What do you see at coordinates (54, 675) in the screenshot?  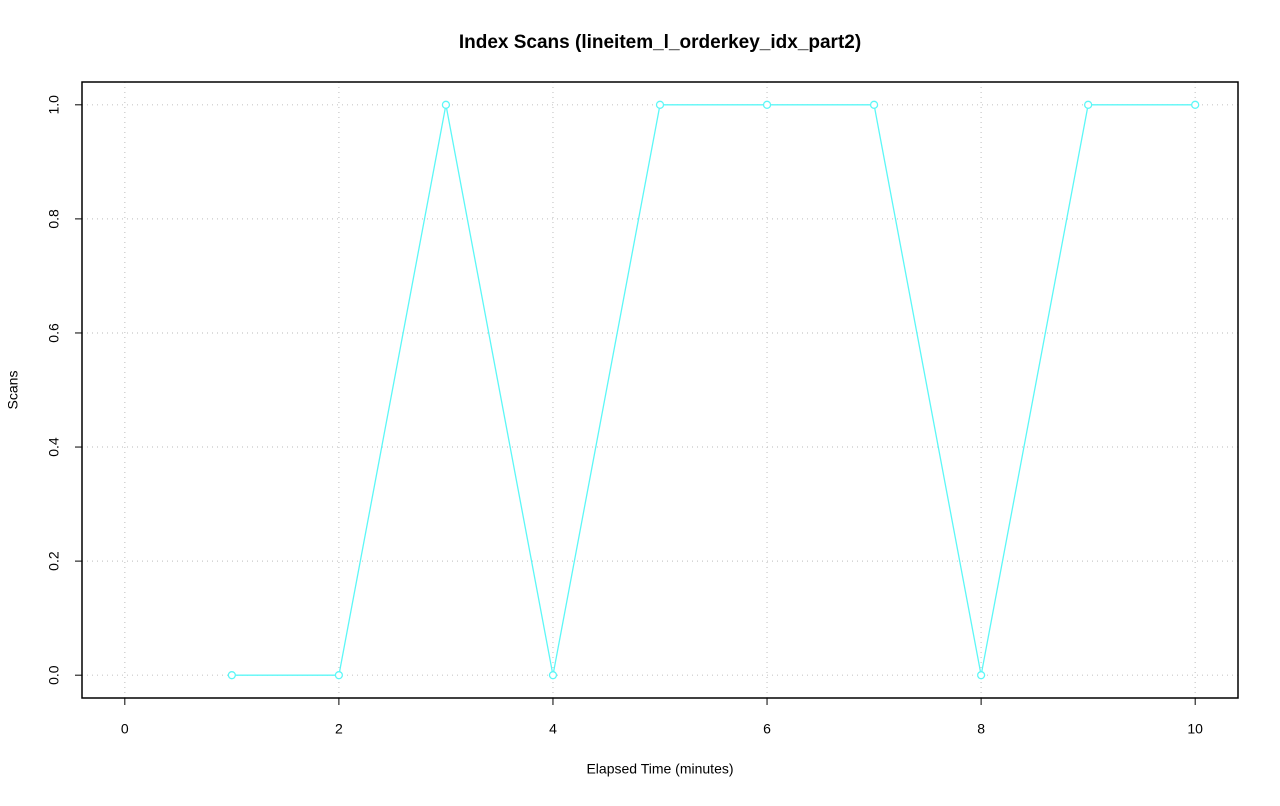 I see `y-tick-label: 0.0` at bounding box center [54, 675].